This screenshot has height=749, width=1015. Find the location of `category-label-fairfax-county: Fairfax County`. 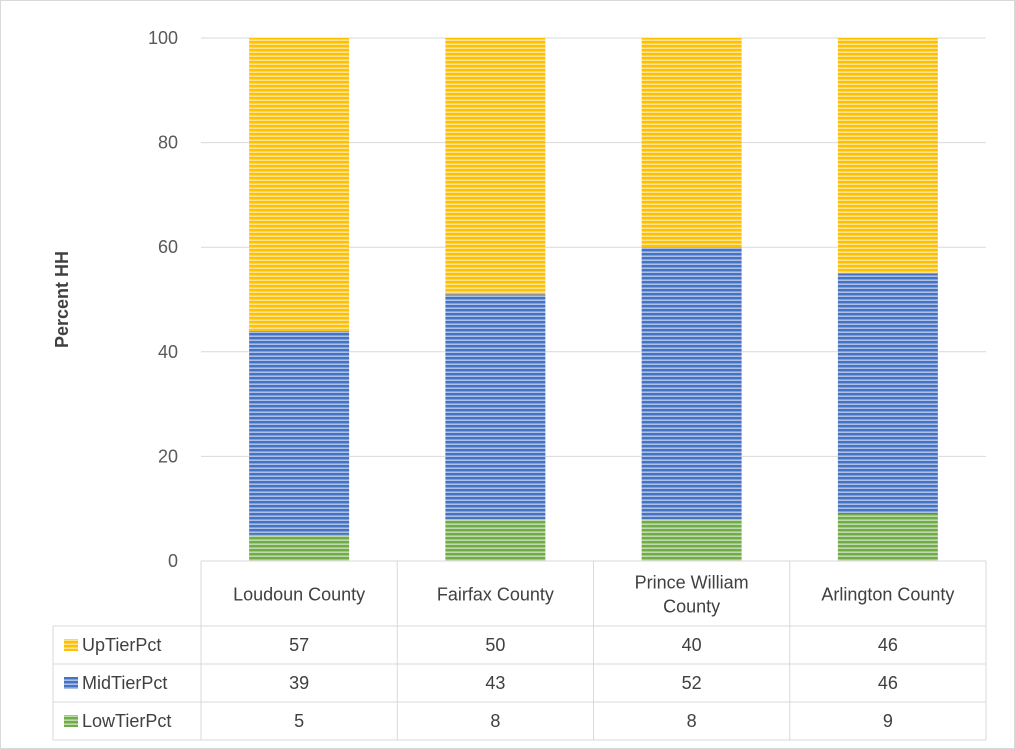

category-label-fairfax-county: Fairfax County is located at coordinates (495, 595).